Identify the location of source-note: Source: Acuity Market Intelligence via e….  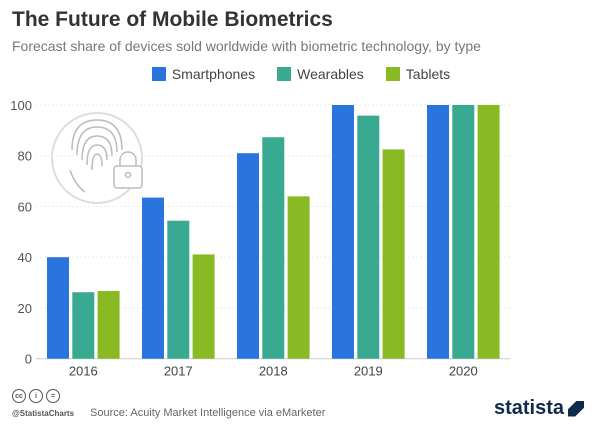
(208, 413).